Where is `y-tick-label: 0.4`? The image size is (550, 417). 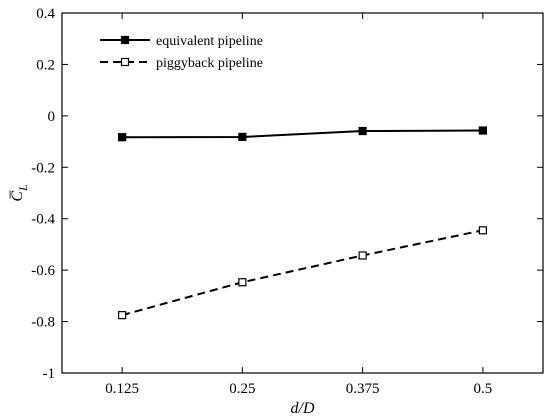
y-tick-label: 0.4 is located at coordinates (45, 14).